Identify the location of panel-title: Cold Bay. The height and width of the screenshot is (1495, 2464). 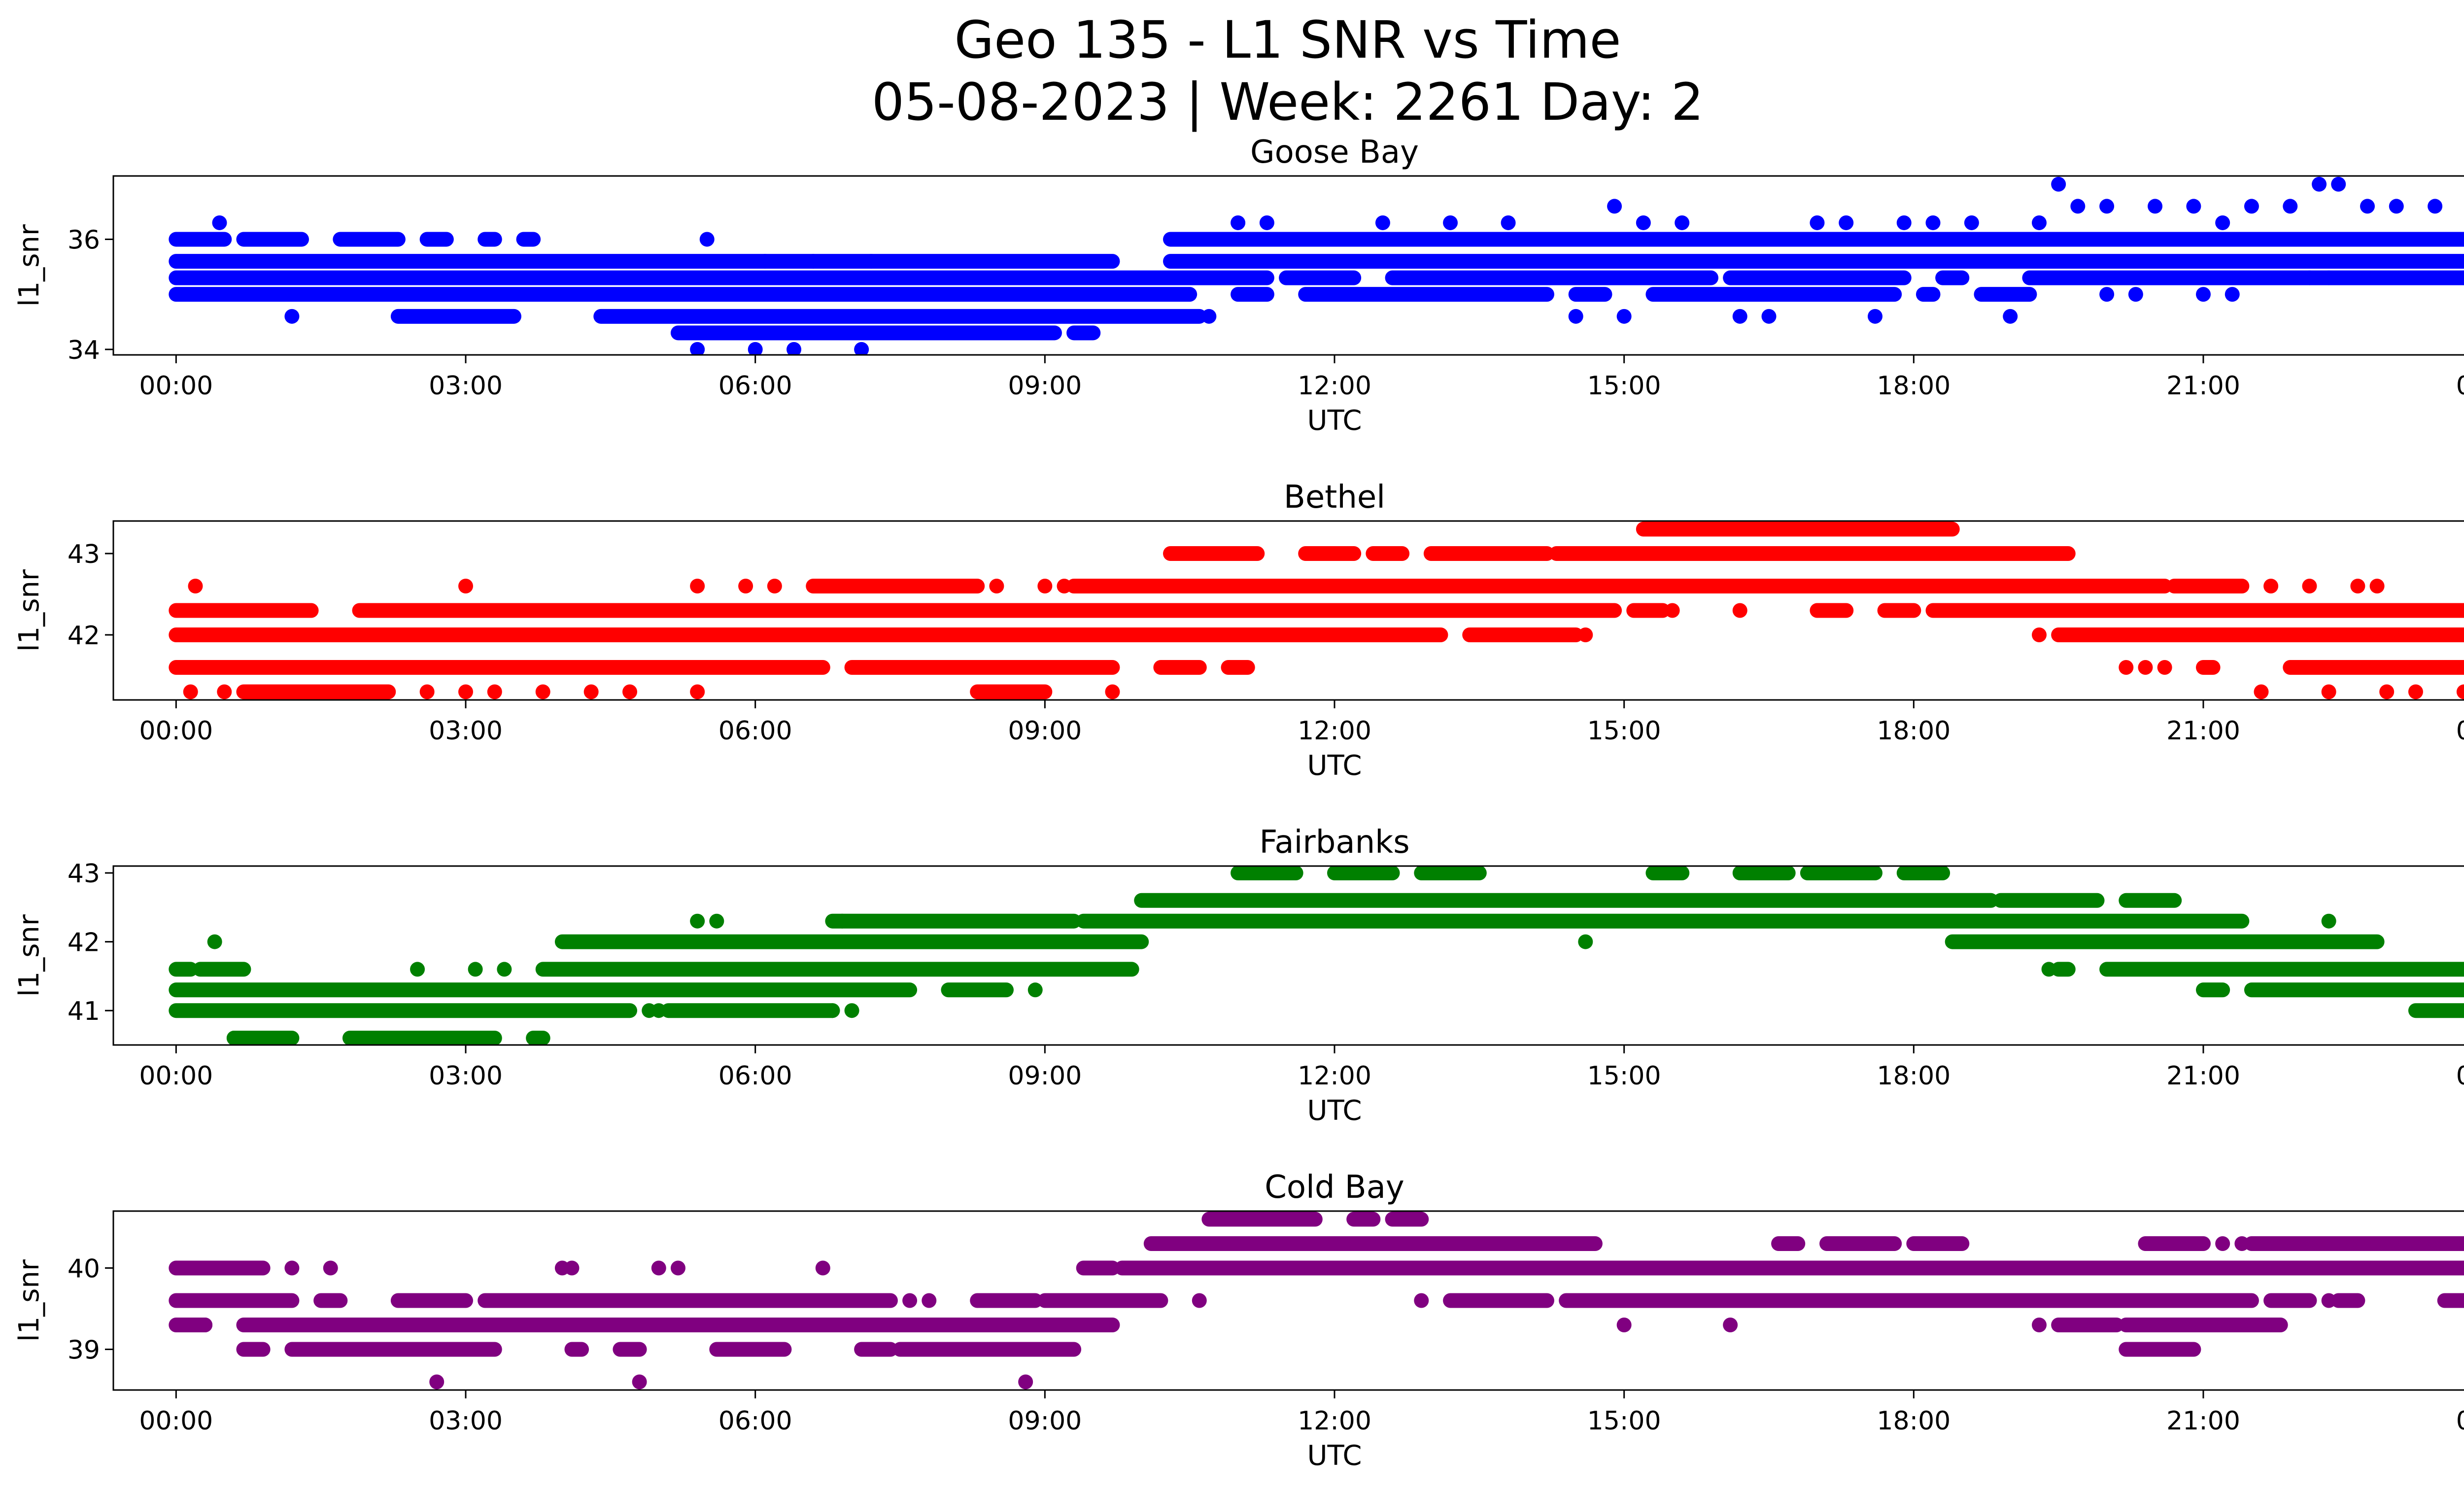
(1334, 1187).